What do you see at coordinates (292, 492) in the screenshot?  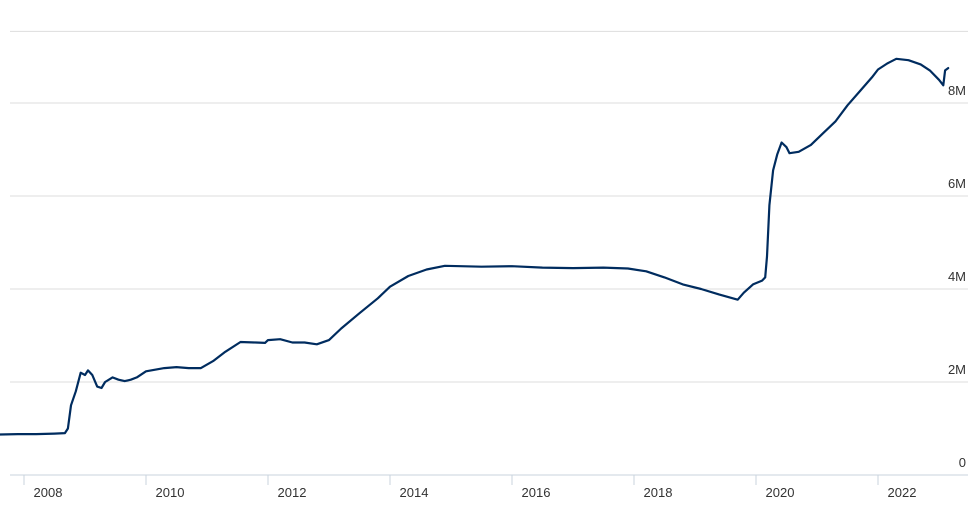 I see `x-tick-label-2012: 2012` at bounding box center [292, 492].